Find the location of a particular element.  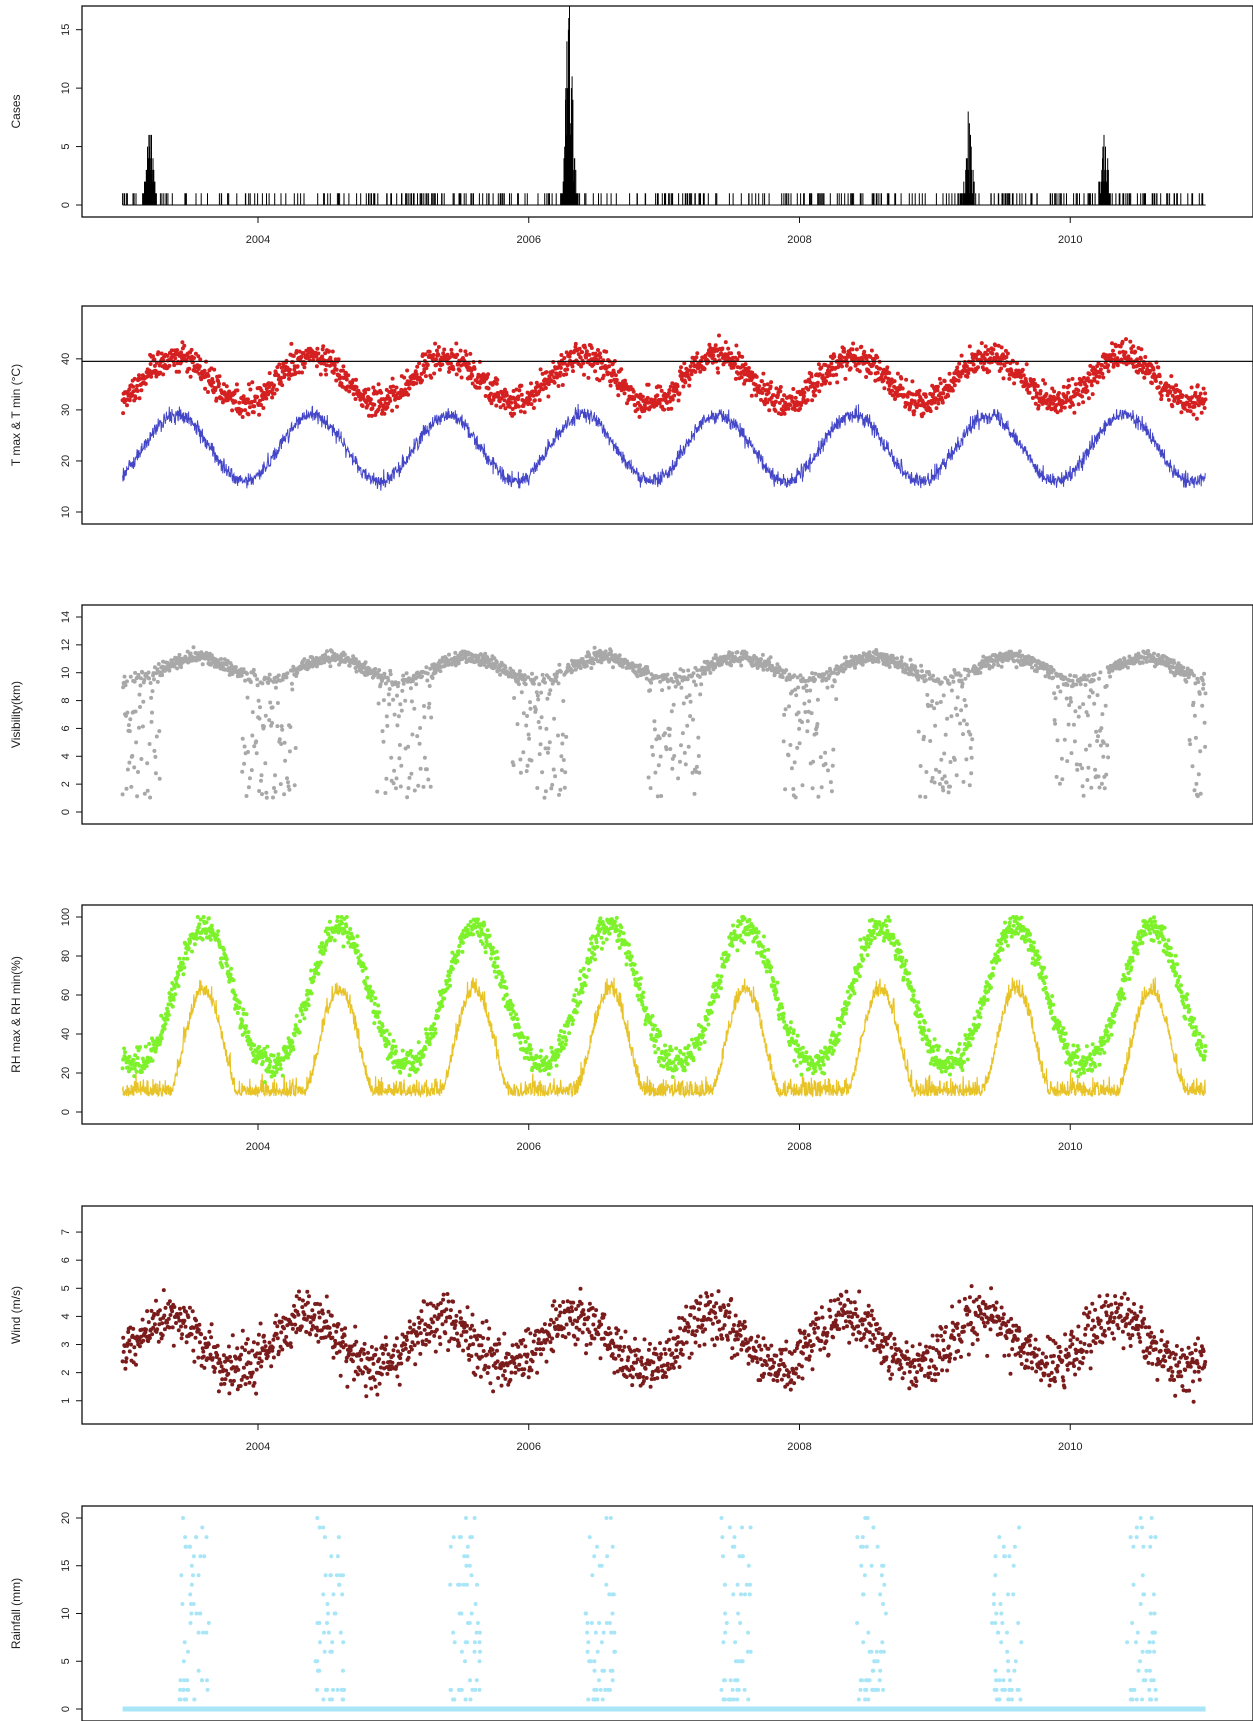

plot-frame is located at coordinates (667, 111).